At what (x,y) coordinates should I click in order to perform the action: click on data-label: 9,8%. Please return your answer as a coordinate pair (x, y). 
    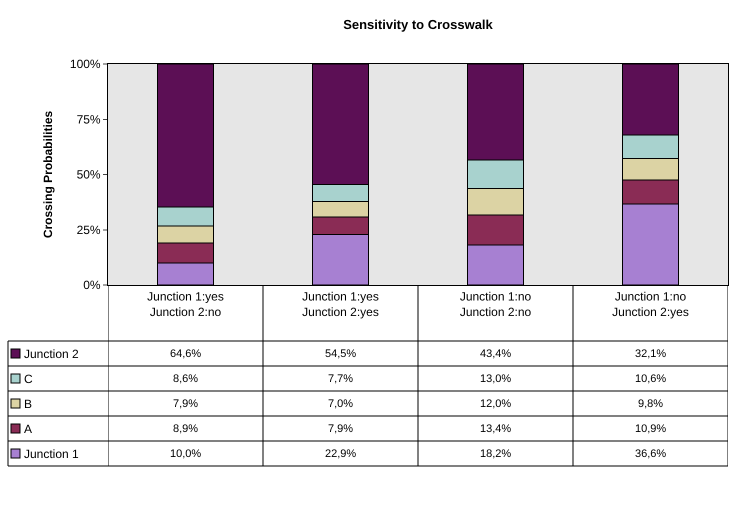
    Looking at the image, I should click on (651, 404).